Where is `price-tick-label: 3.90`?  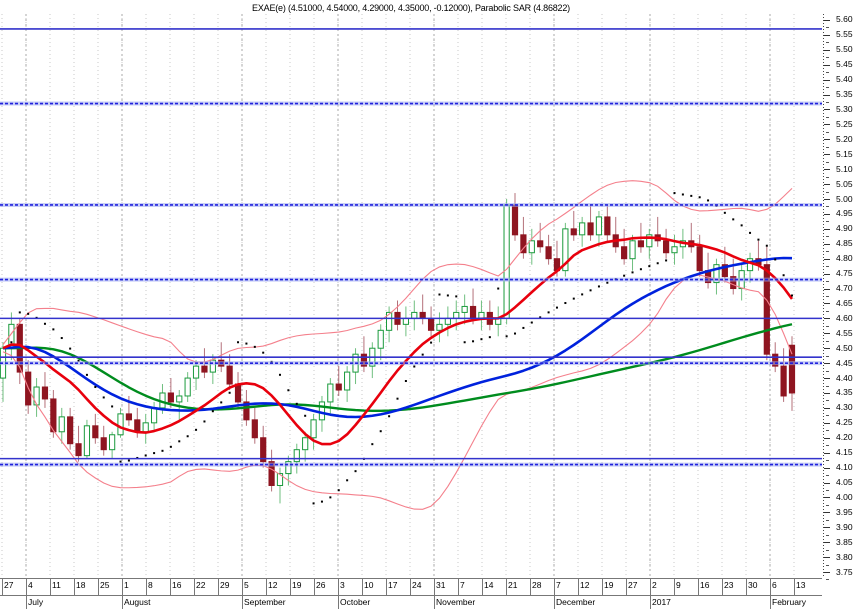
price-tick-label: 3.90 is located at coordinates (844, 526).